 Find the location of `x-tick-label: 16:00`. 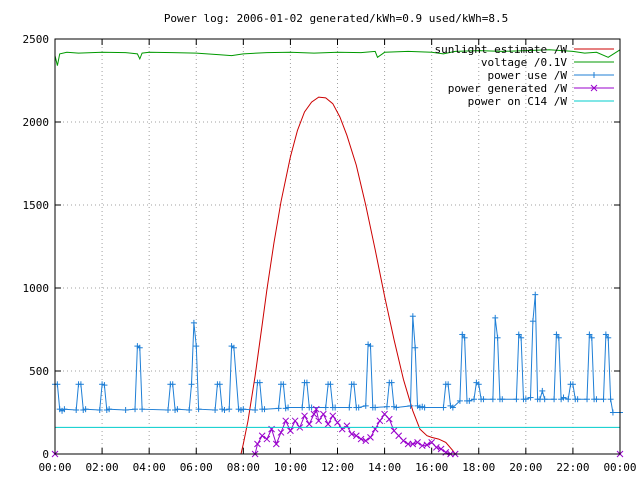

x-tick-label: 16:00 is located at coordinates (431, 467).